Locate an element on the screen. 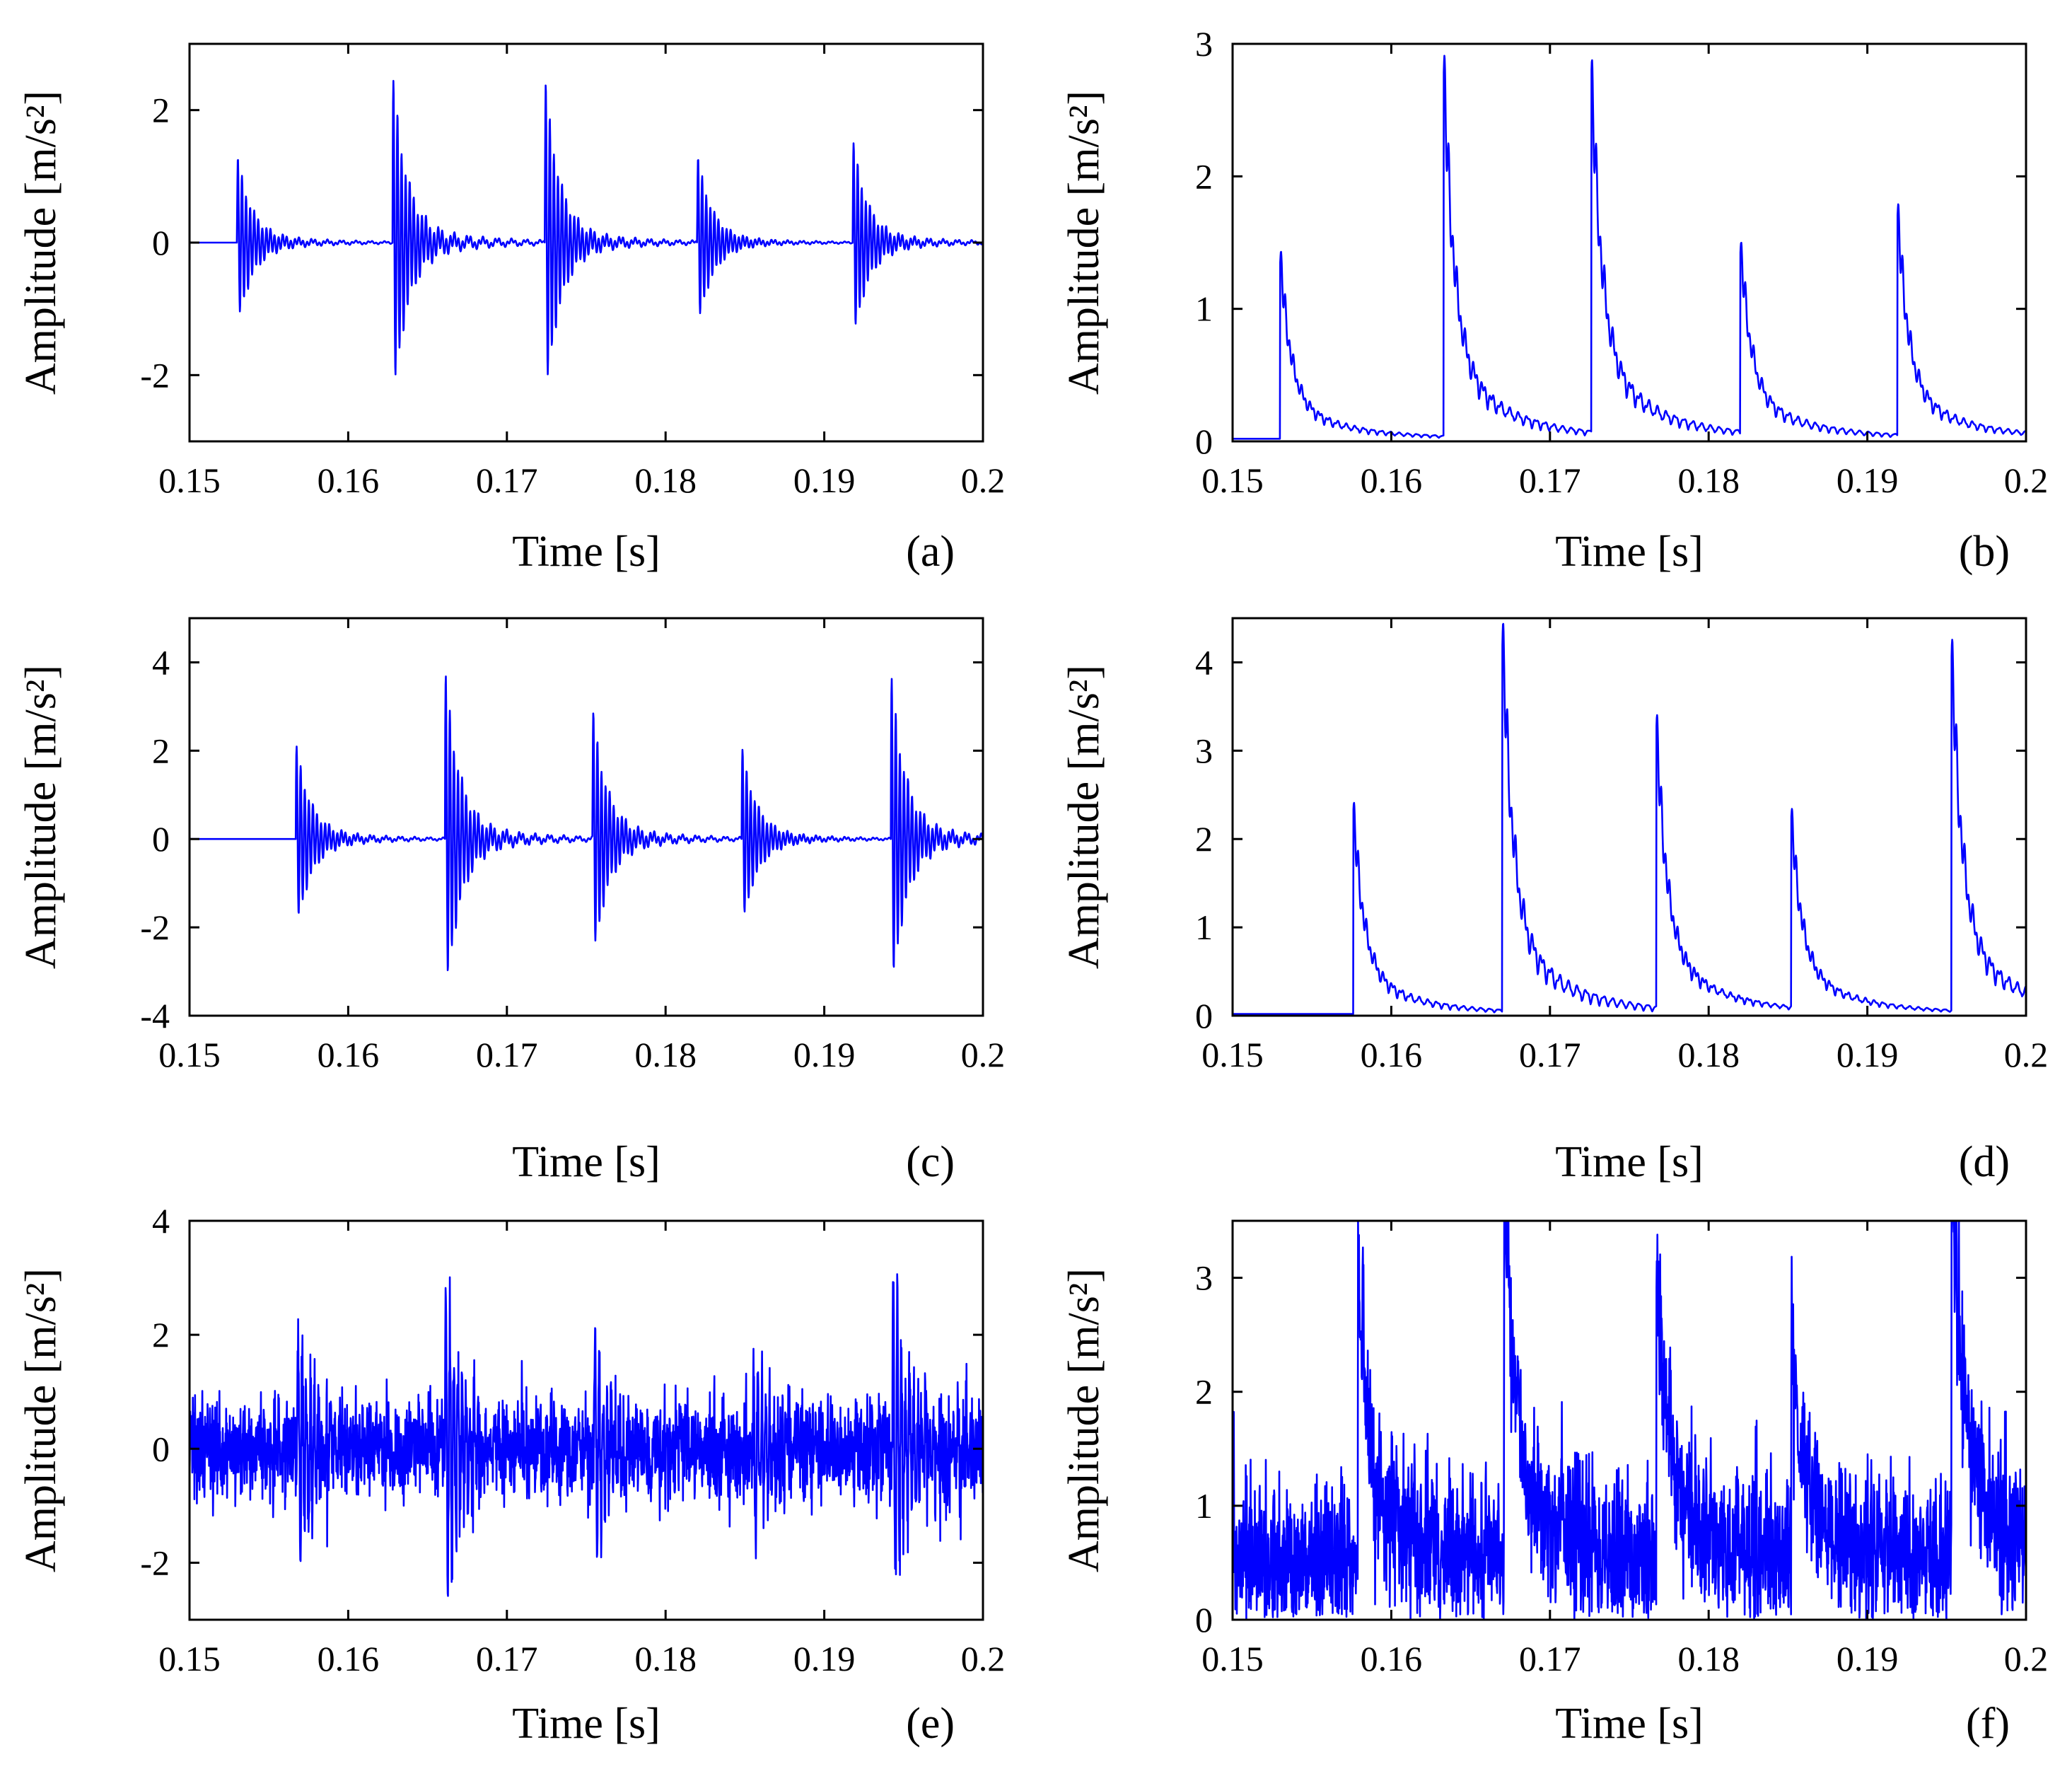  panel-label: (d) is located at coordinates (1985, 1162).